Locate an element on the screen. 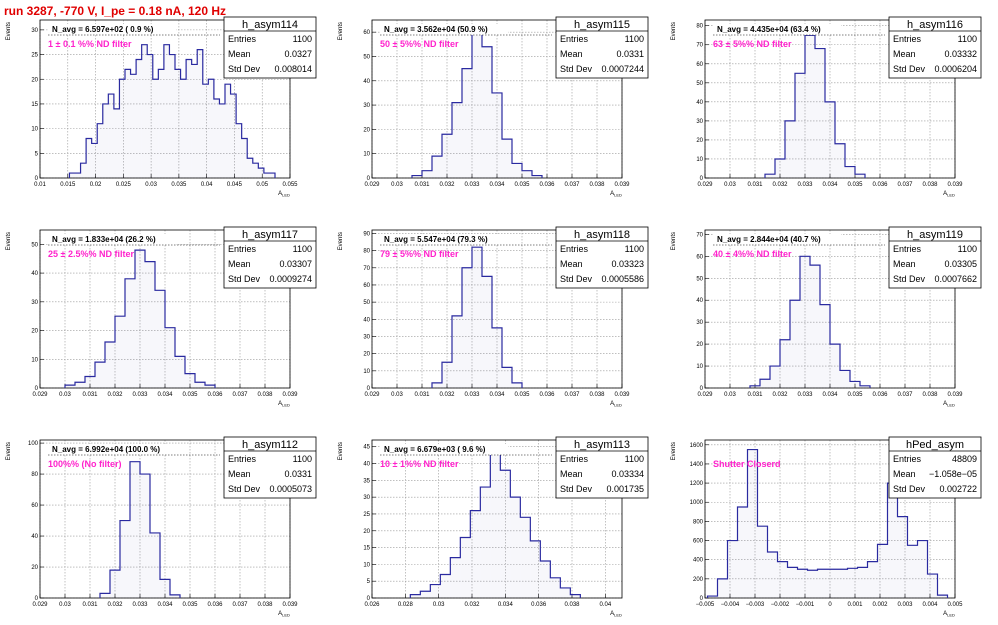  y-tick-label: 15 is located at coordinates (34, 105).